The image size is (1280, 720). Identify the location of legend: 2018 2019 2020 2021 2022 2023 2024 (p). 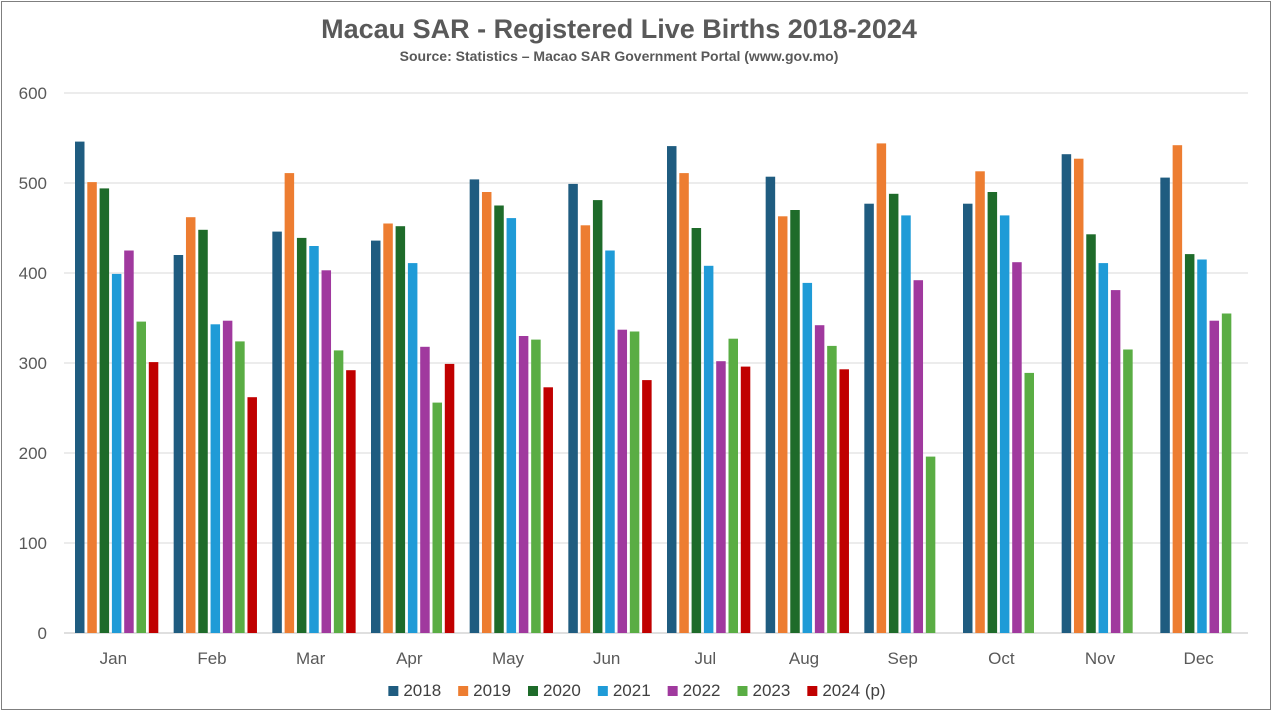
(637, 690).